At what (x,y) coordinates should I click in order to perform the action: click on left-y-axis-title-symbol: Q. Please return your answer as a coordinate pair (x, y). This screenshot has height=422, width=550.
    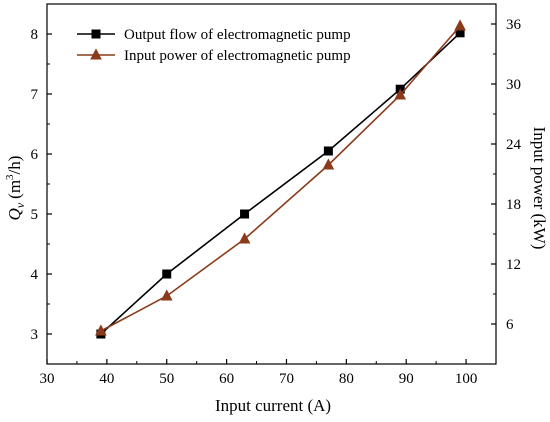
    Looking at the image, I should click on (14, 214).